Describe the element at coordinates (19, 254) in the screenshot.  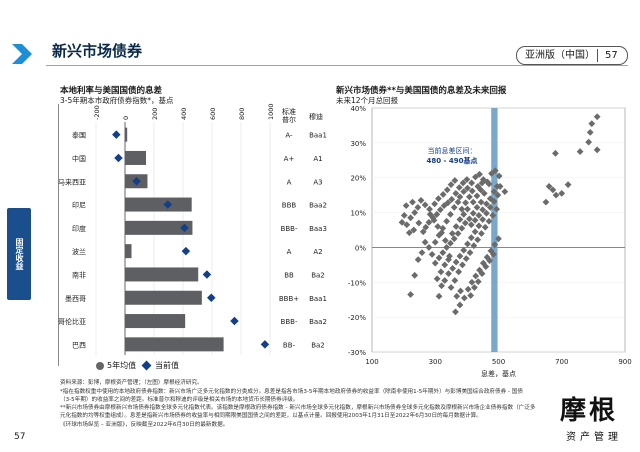
I see `section-tab` at that location.